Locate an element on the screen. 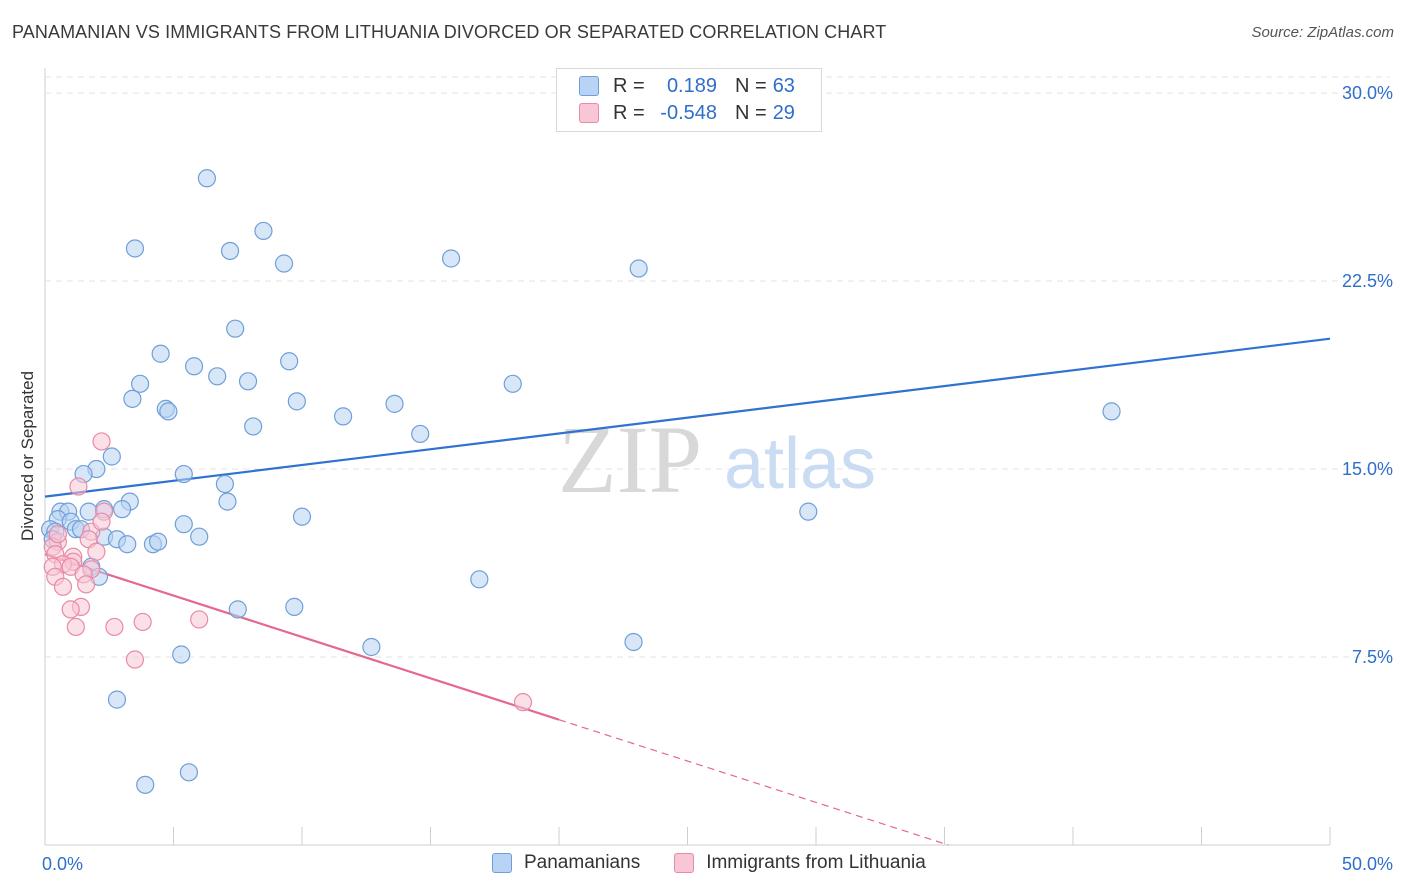  n-value: 29 is located at coordinates (783, 112).